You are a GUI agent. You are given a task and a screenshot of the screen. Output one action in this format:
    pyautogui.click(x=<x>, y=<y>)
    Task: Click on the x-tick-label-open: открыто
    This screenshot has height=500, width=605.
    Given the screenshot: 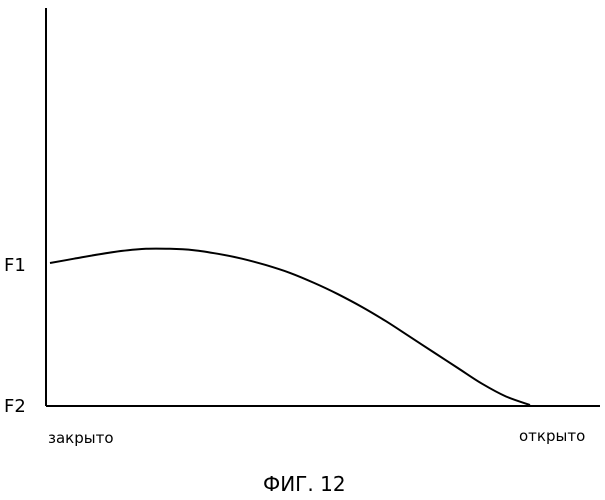 What is the action you would take?
    pyautogui.click(x=552, y=436)
    